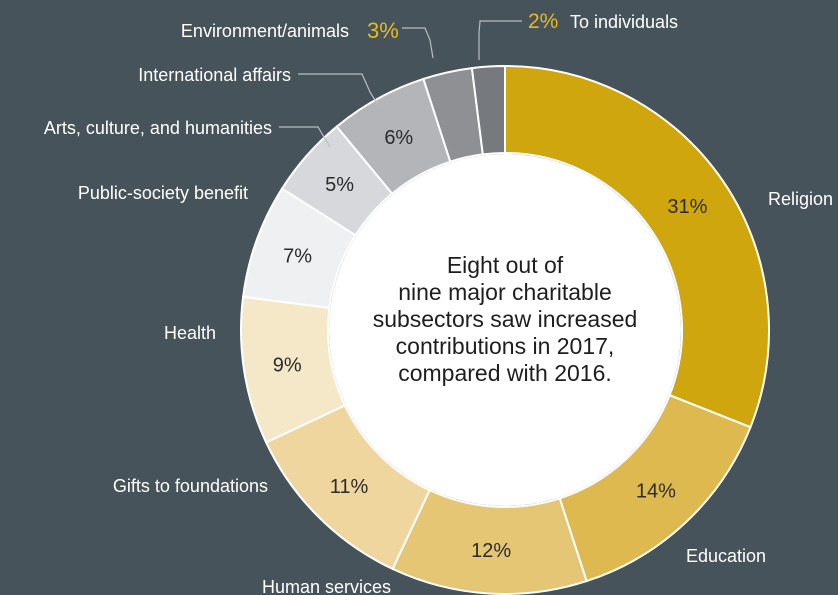 The image size is (838, 595). I want to click on center-callout-line: nine major charitable, so click(505, 292).